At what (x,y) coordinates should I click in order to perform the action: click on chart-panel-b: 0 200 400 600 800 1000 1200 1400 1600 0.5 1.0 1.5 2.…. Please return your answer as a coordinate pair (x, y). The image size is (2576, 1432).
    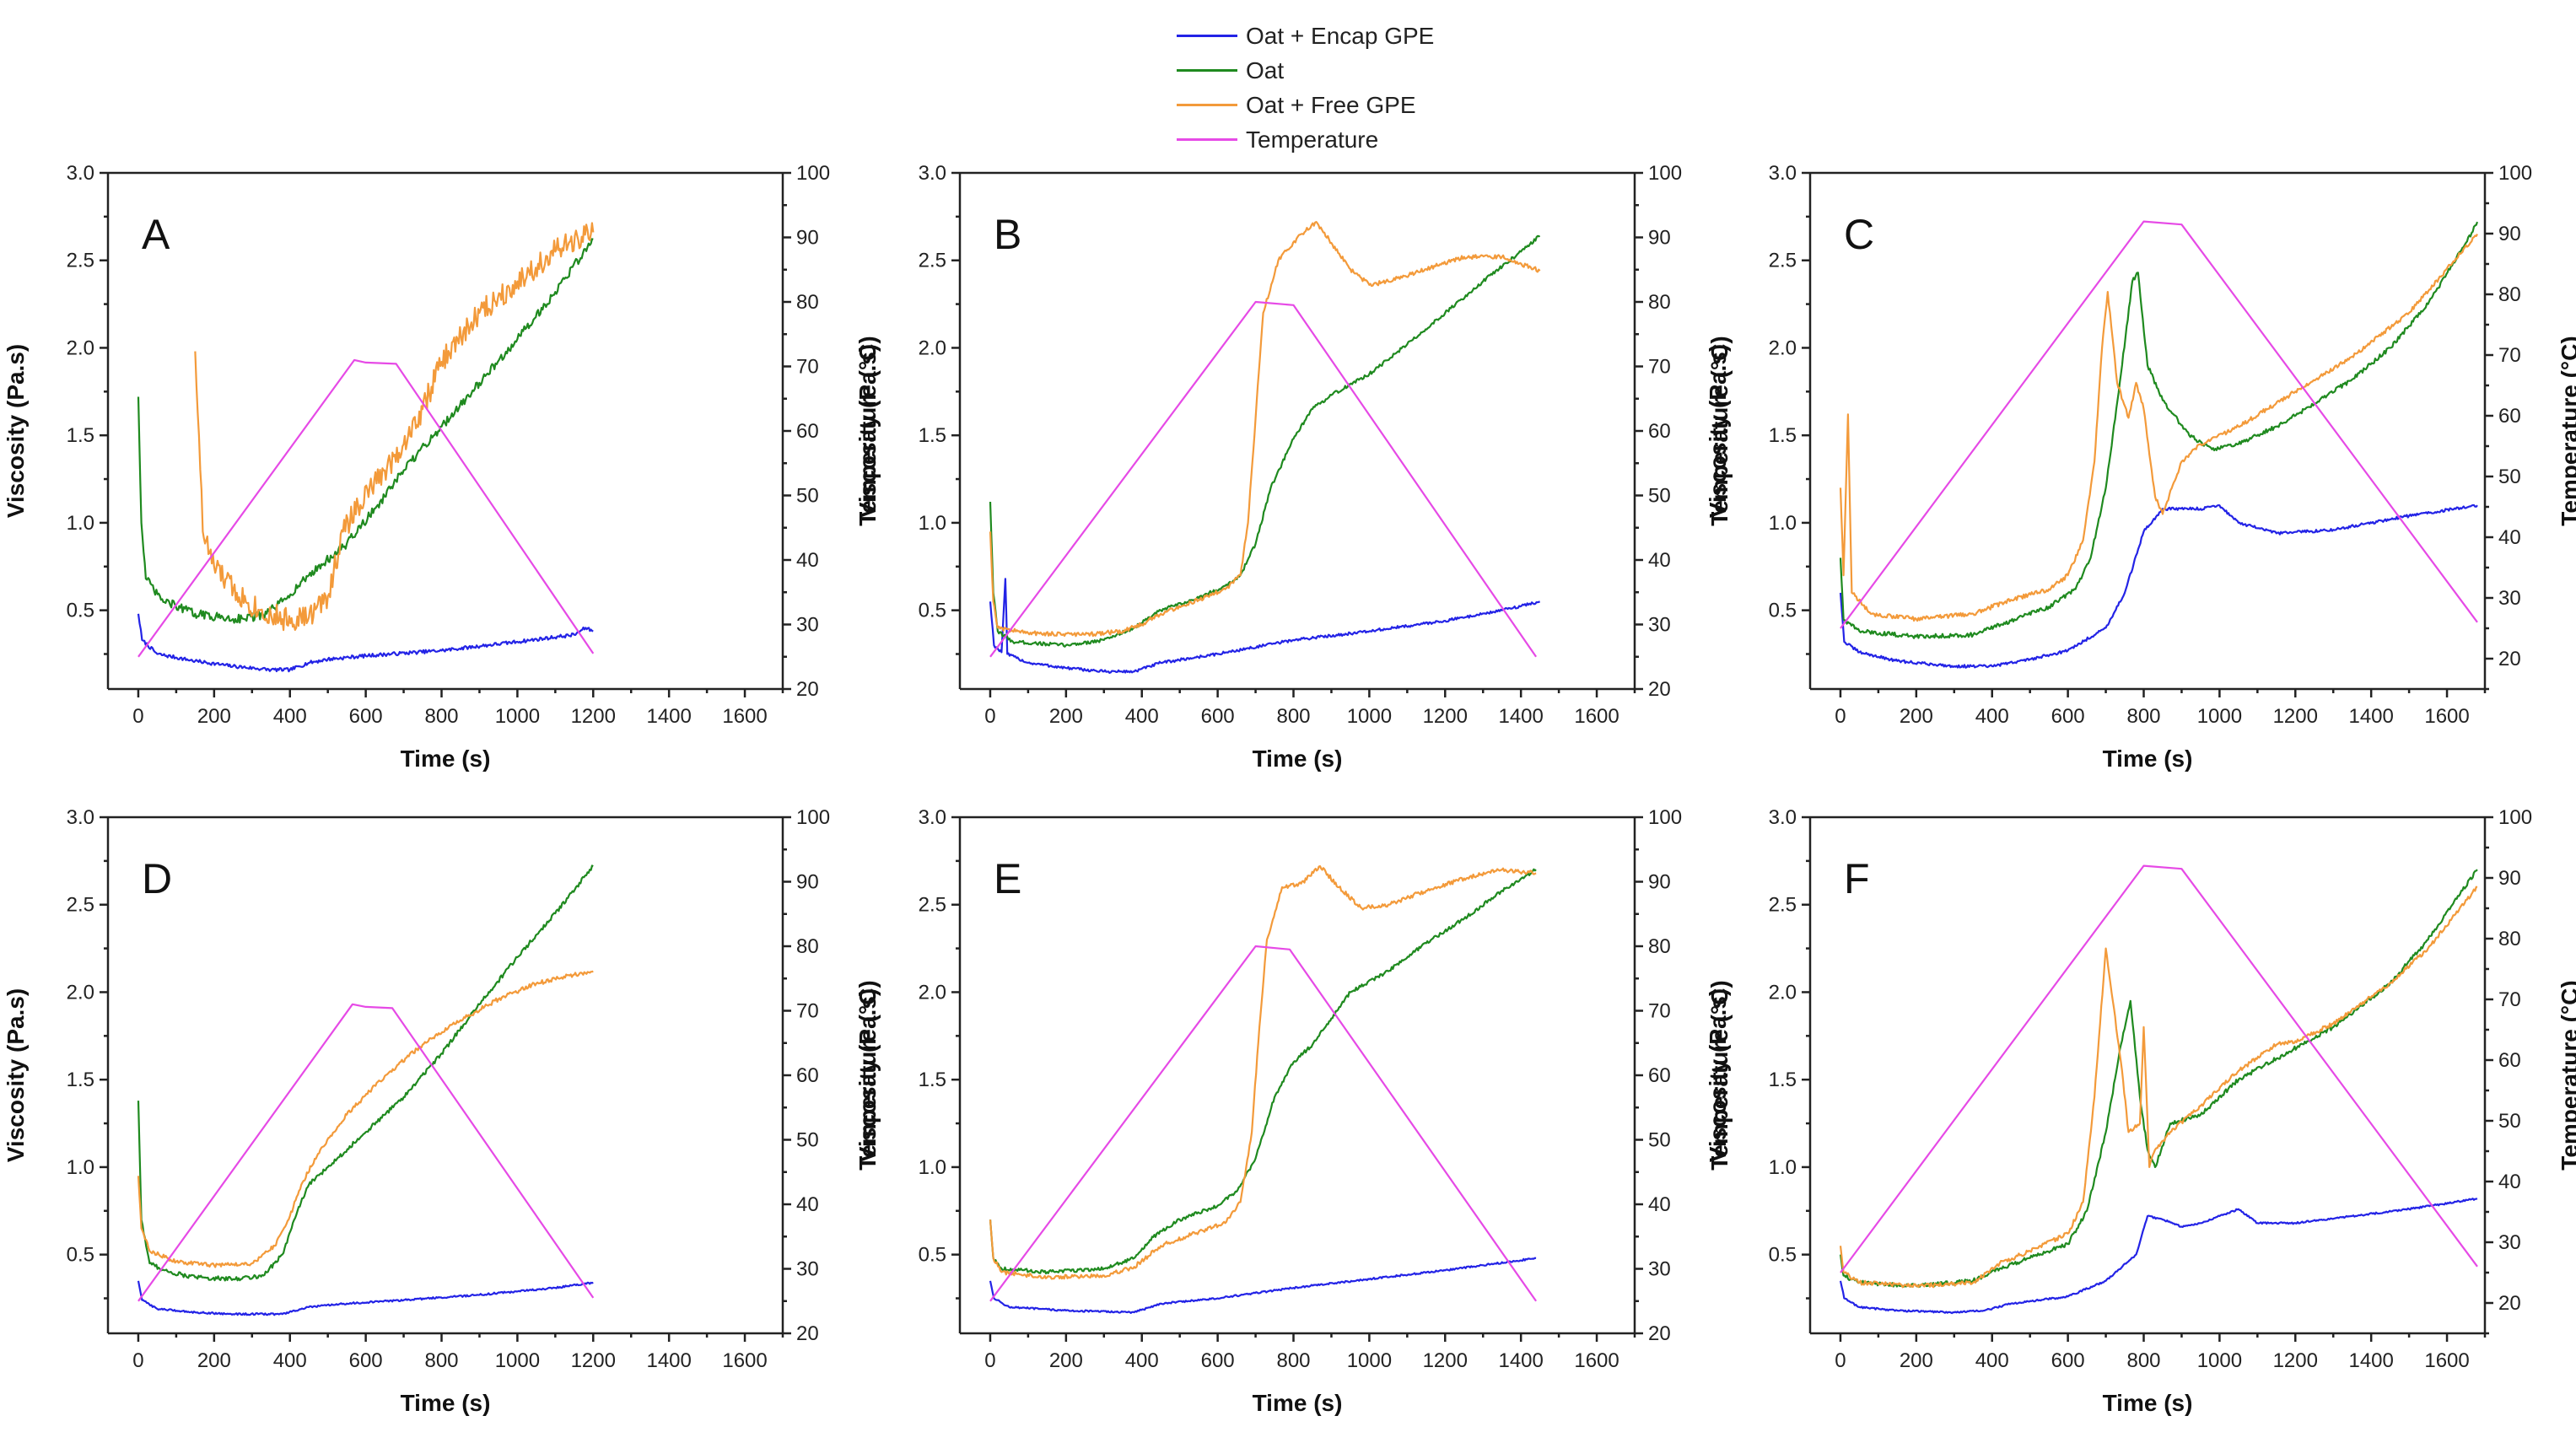
    Looking at the image, I should click on (1293, 467).